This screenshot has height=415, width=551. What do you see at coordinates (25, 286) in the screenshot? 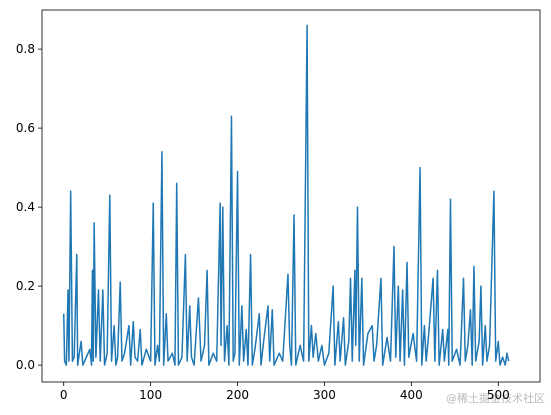
I see `y-tick-label: 0.2` at bounding box center [25, 286].